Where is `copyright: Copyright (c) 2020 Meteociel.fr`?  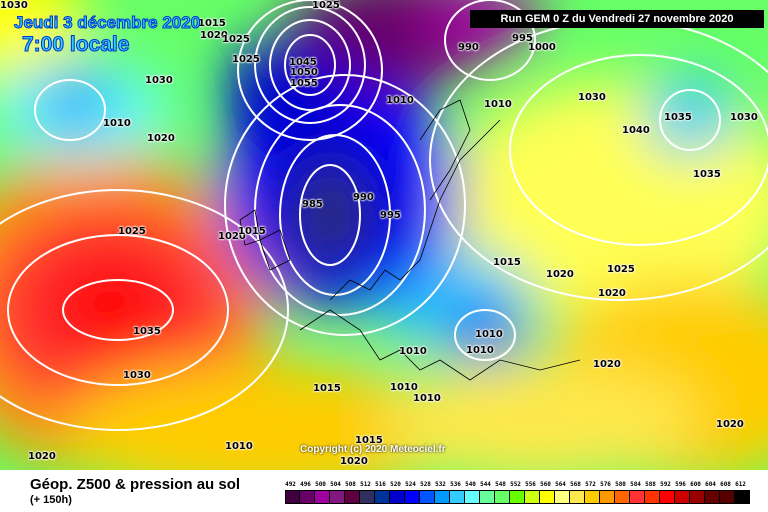 copyright: Copyright (c) 2020 Meteociel.fr is located at coordinates (373, 449).